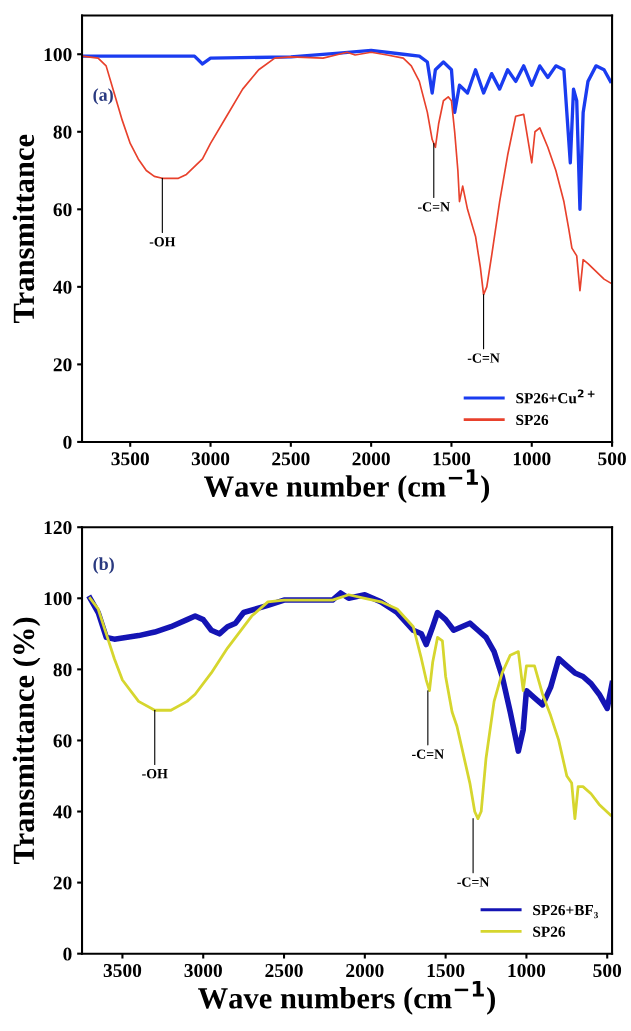  What do you see at coordinates (347, 486) in the screenshot?
I see `x-axis-title: Wave number (cm$^{−1}$)` at bounding box center [347, 486].